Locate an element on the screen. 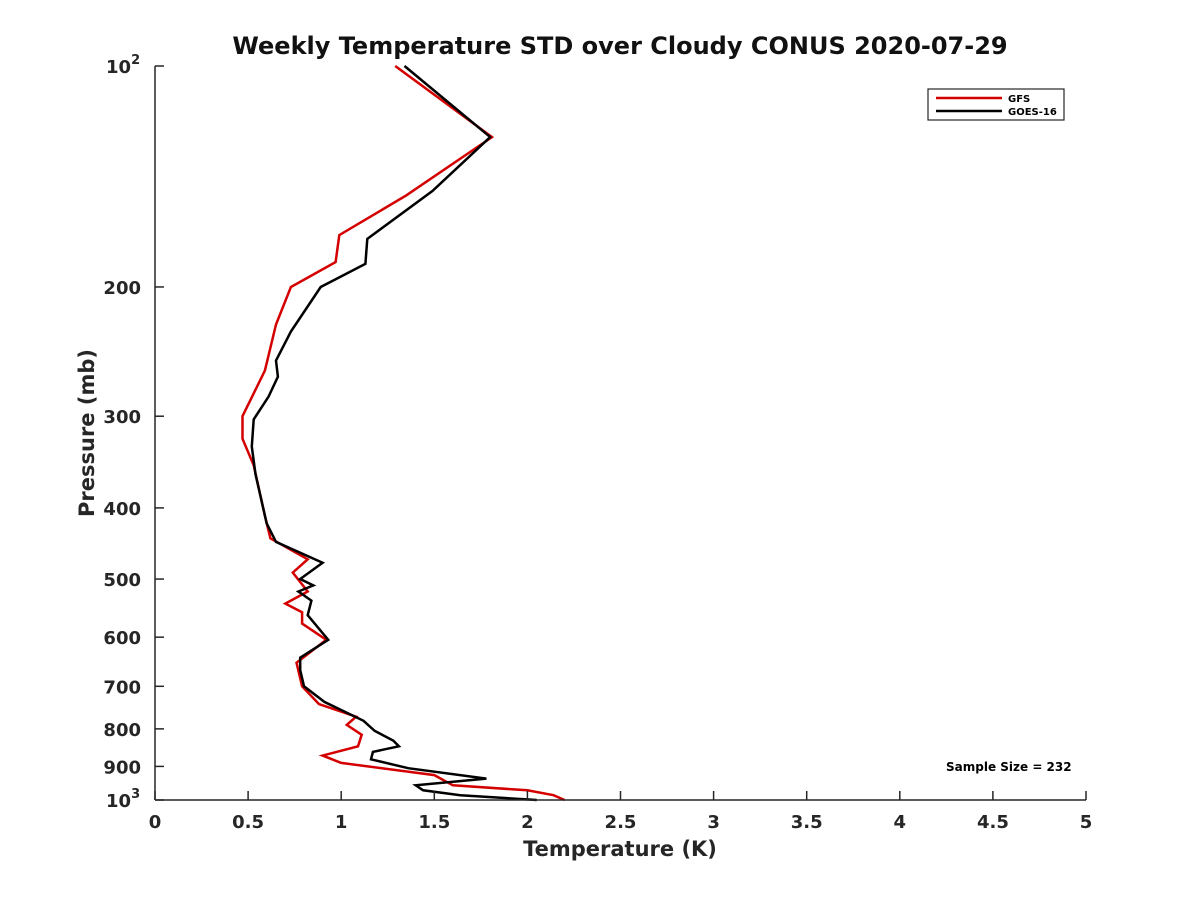 This screenshot has height=900, width=1200. y-tick-label: 200 is located at coordinates (122, 288).